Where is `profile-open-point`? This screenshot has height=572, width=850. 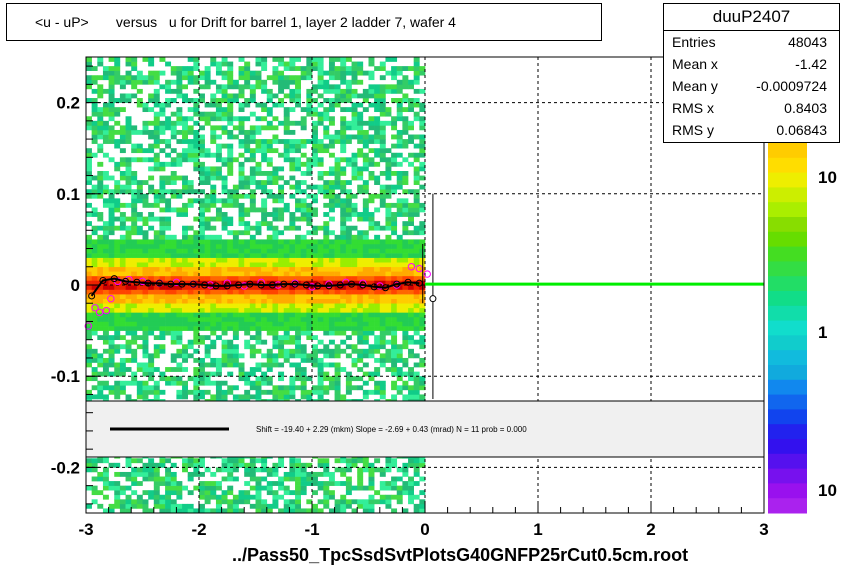 profile-open-point is located at coordinates (433, 299).